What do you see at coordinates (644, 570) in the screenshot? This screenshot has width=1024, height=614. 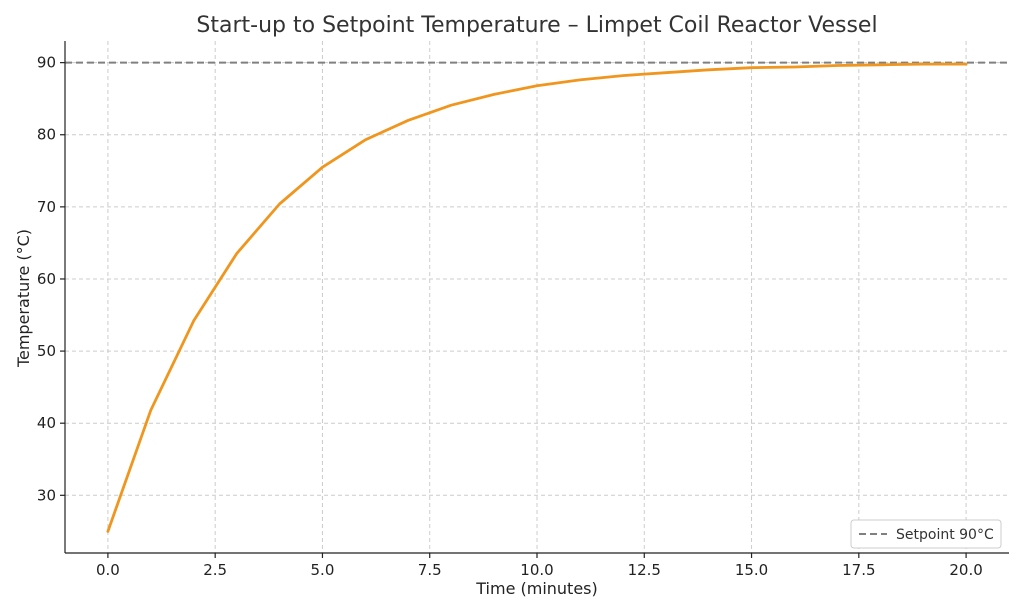 I see `x-tick-label: 12.5` at bounding box center [644, 570].